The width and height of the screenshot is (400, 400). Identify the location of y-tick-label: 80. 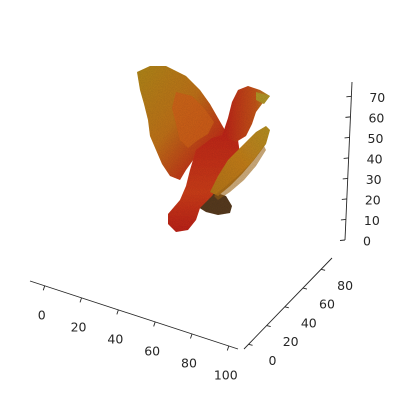
(345, 285).